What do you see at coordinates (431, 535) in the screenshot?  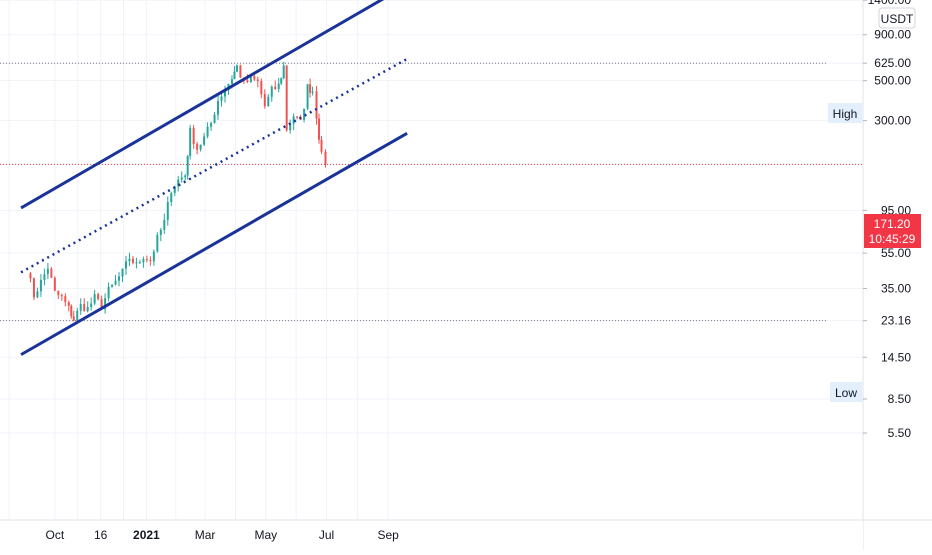 I see `time-axis-background` at bounding box center [431, 535].